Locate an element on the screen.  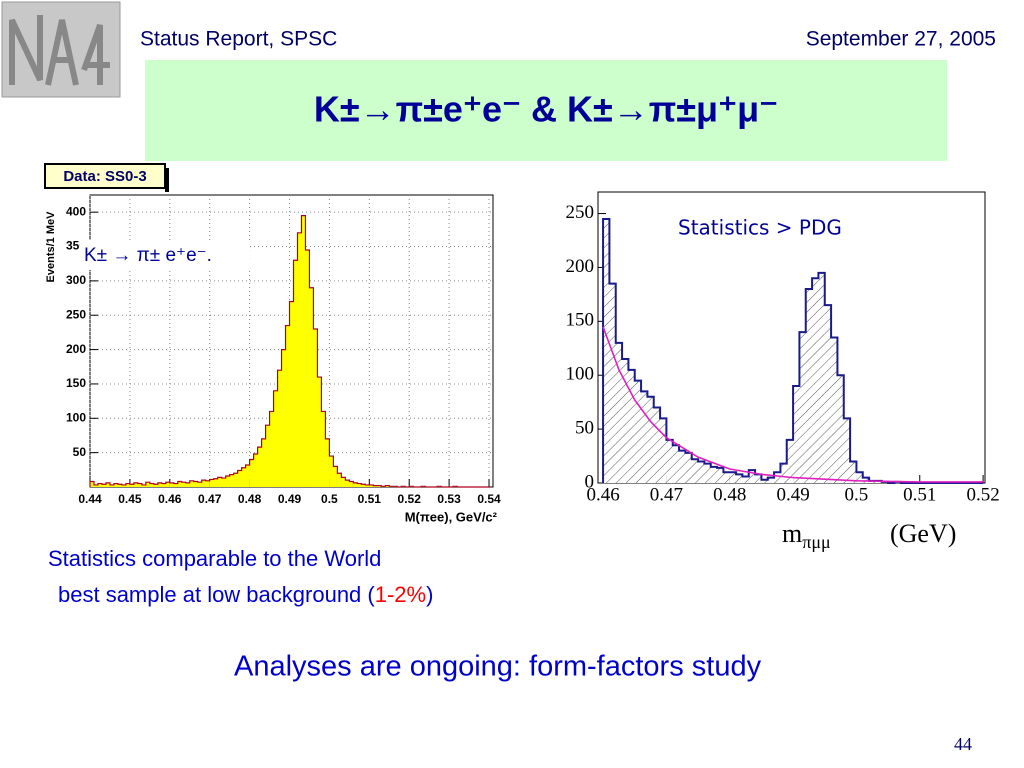
histogram-outline is located at coordinates (793, 350).